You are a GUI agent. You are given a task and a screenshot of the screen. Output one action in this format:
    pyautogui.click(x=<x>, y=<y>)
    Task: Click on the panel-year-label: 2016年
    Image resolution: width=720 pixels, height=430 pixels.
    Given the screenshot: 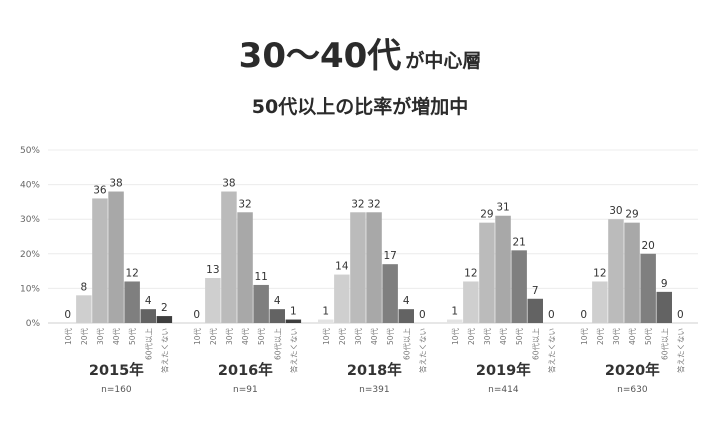 What is the action you would take?
    pyautogui.click(x=245, y=370)
    